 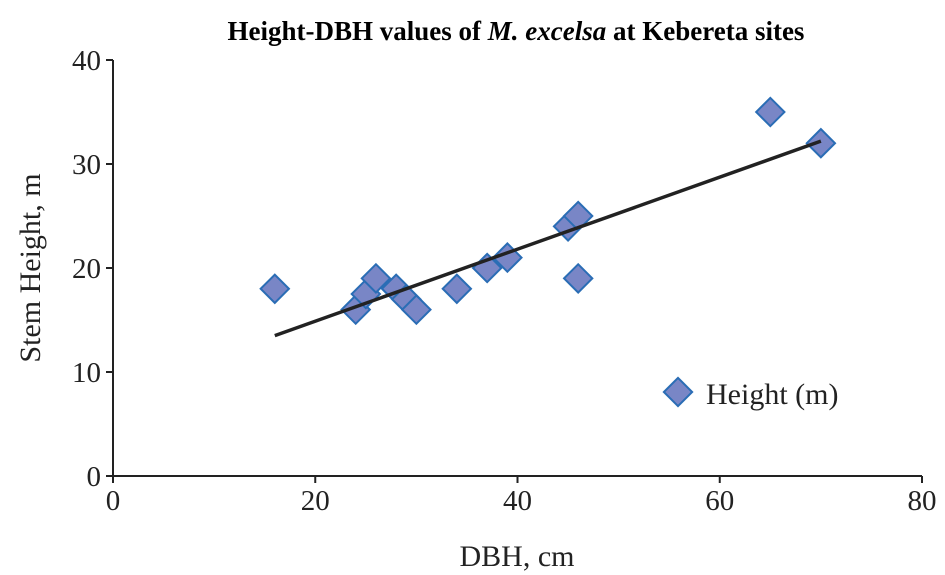 What do you see at coordinates (517, 501) in the screenshot?
I see `x-tick-label: 40` at bounding box center [517, 501].